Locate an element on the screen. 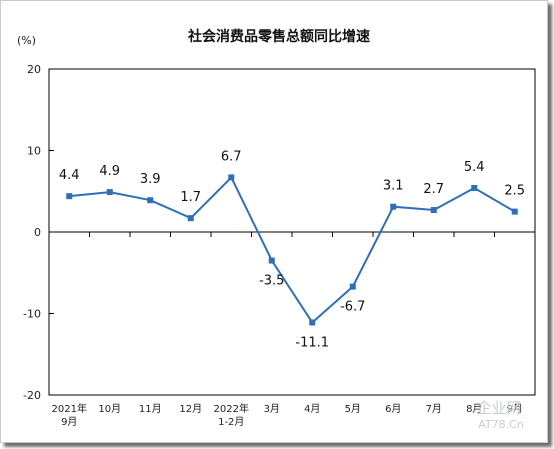  y-tick-label: -10 is located at coordinates (32, 314).